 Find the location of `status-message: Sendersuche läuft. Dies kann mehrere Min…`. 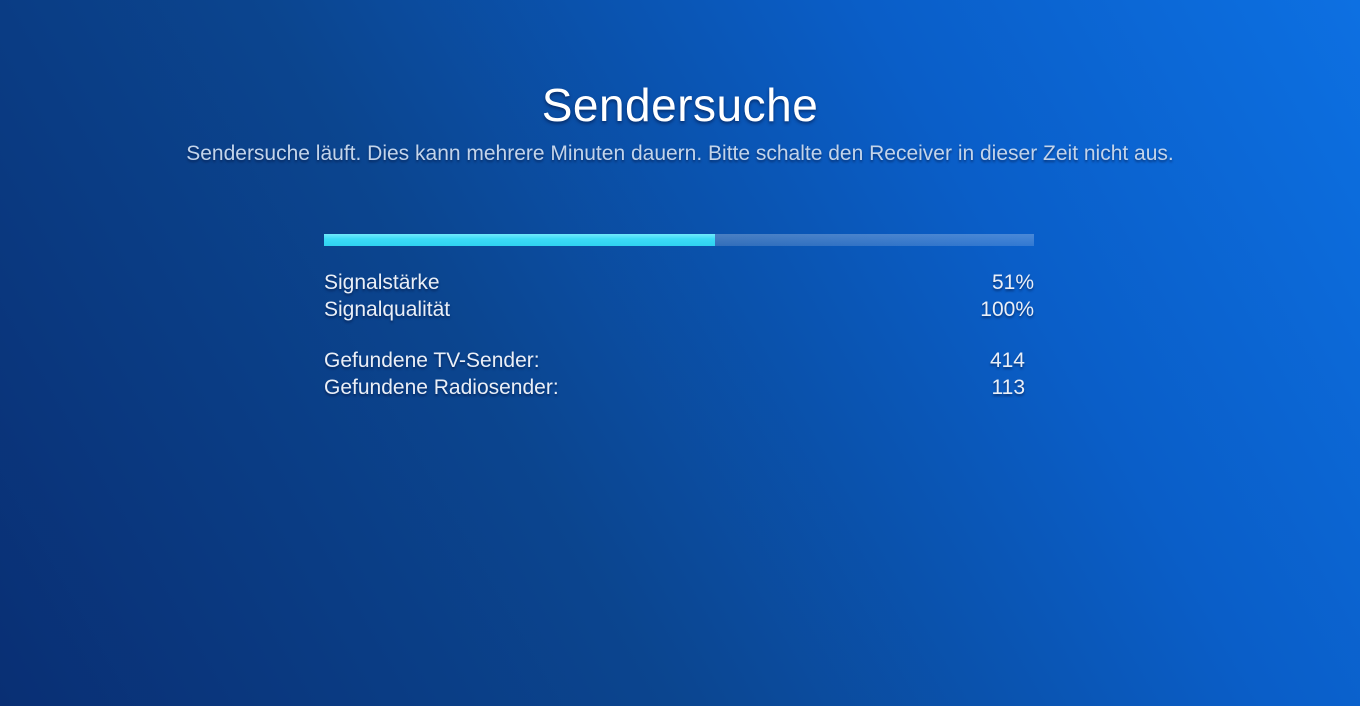

status-message: Sendersuche läuft. Dies kann mehrere Min… is located at coordinates (680, 153).